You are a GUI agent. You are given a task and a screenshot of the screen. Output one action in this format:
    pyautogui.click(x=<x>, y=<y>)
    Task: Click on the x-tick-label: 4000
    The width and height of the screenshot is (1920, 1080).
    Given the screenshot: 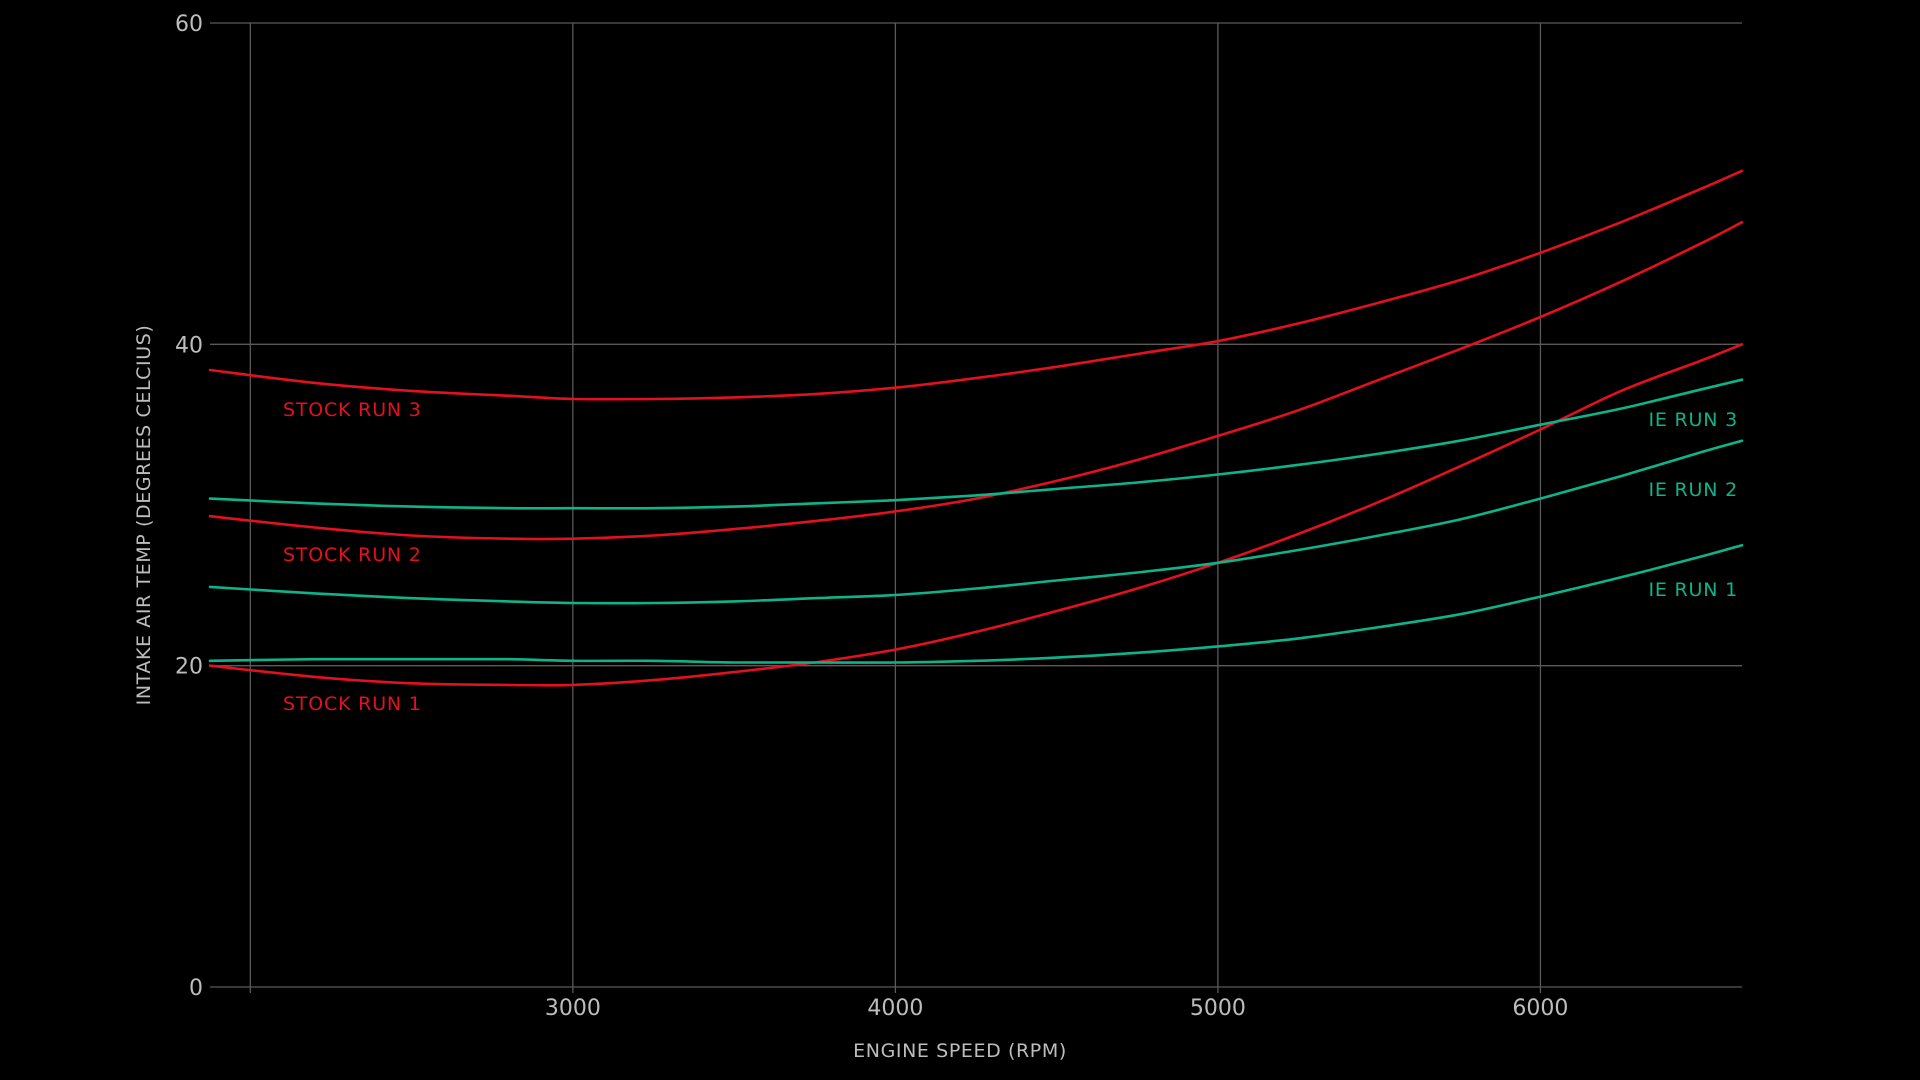 What is the action you would take?
    pyautogui.click(x=895, y=1008)
    